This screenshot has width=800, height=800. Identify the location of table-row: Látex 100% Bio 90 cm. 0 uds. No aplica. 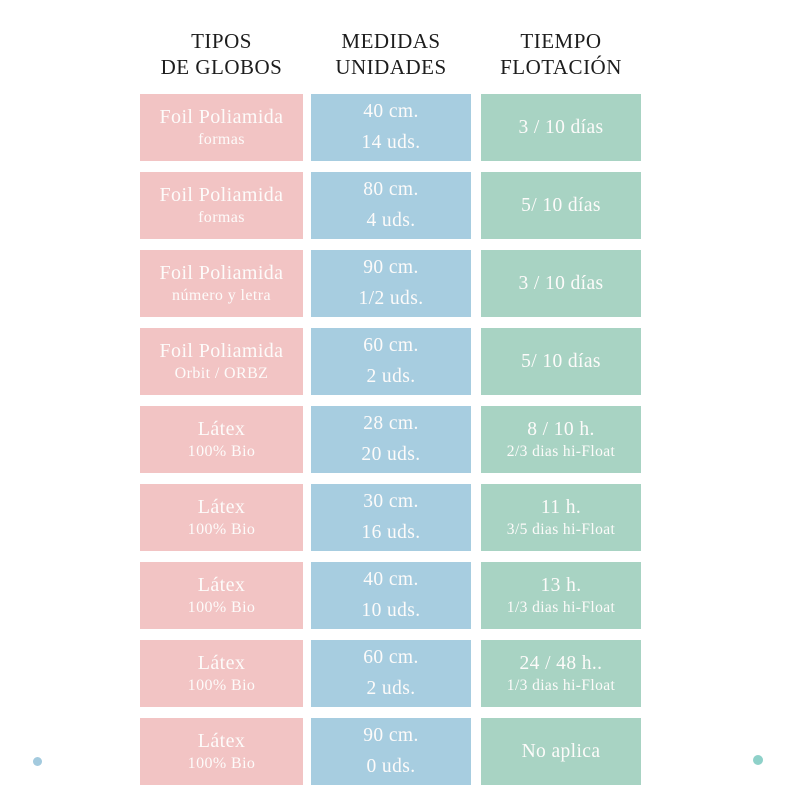
(390, 751).